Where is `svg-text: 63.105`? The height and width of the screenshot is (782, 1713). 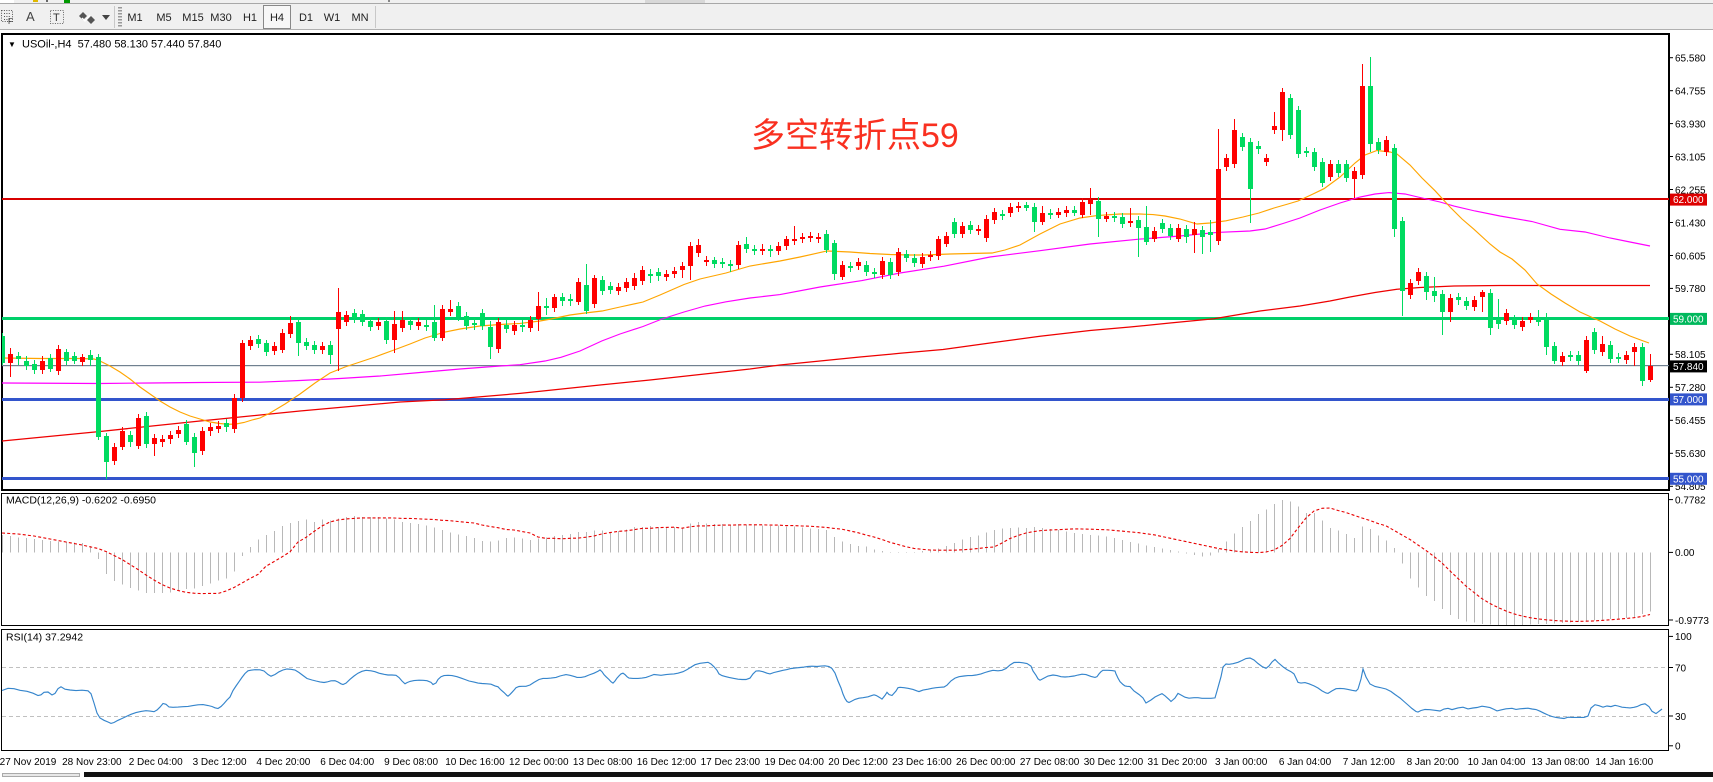
svg-text: 63.105 is located at coordinates (1690, 157).